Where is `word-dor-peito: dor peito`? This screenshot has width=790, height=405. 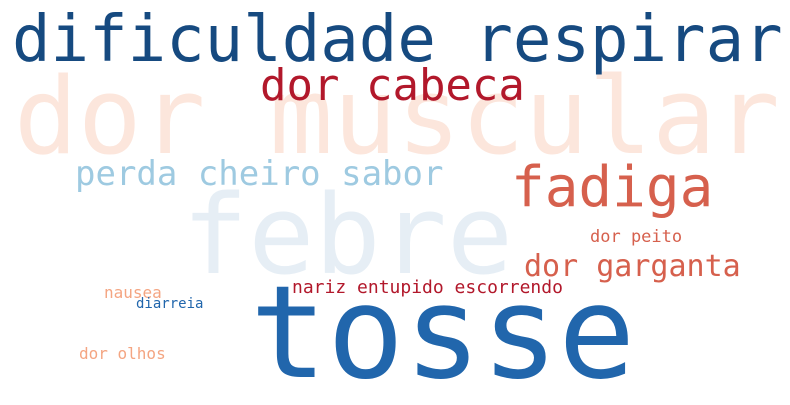 word-dor-peito: dor peito is located at coordinates (636, 237).